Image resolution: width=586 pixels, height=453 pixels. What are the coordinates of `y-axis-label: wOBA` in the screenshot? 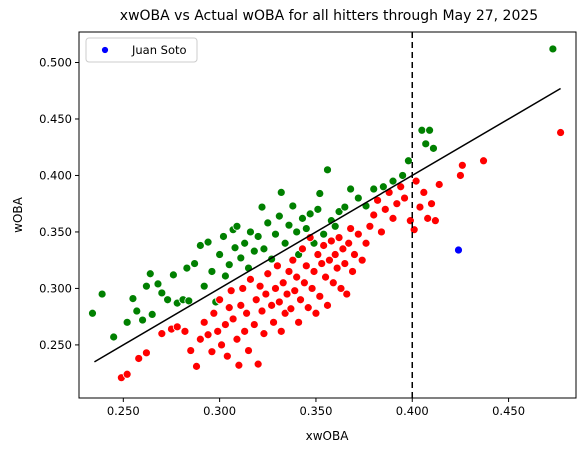 It's located at (18, 214).